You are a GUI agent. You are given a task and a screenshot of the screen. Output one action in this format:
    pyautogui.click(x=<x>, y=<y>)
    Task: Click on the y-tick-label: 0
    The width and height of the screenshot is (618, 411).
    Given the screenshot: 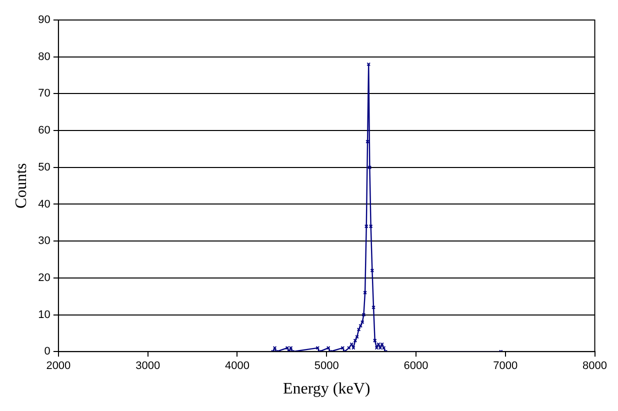 What is the action you would take?
    pyautogui.click(x=47, y=352)
    